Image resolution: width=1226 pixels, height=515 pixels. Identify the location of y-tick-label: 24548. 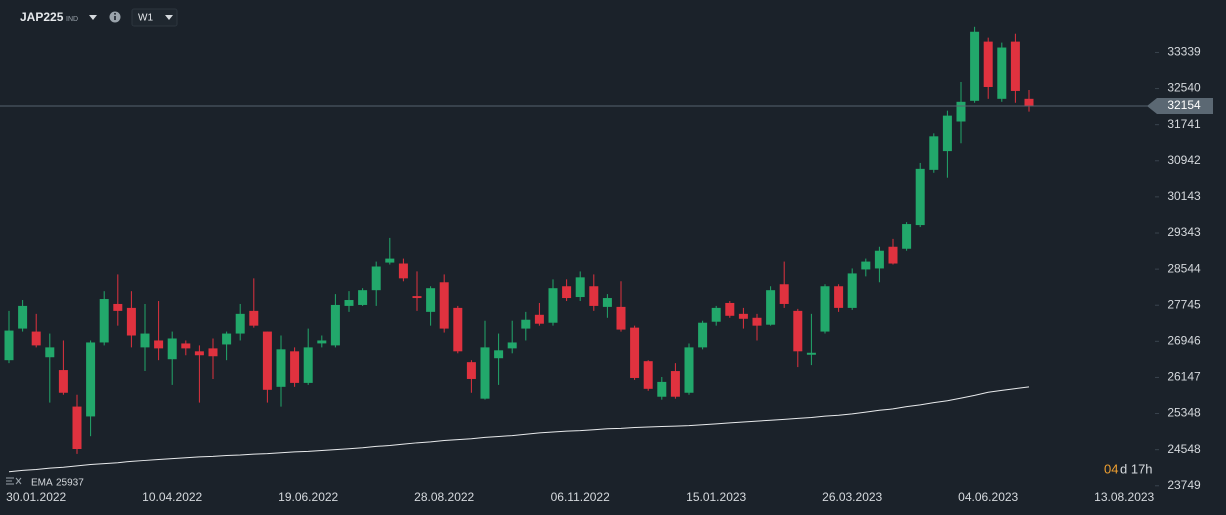
(1184, 449).